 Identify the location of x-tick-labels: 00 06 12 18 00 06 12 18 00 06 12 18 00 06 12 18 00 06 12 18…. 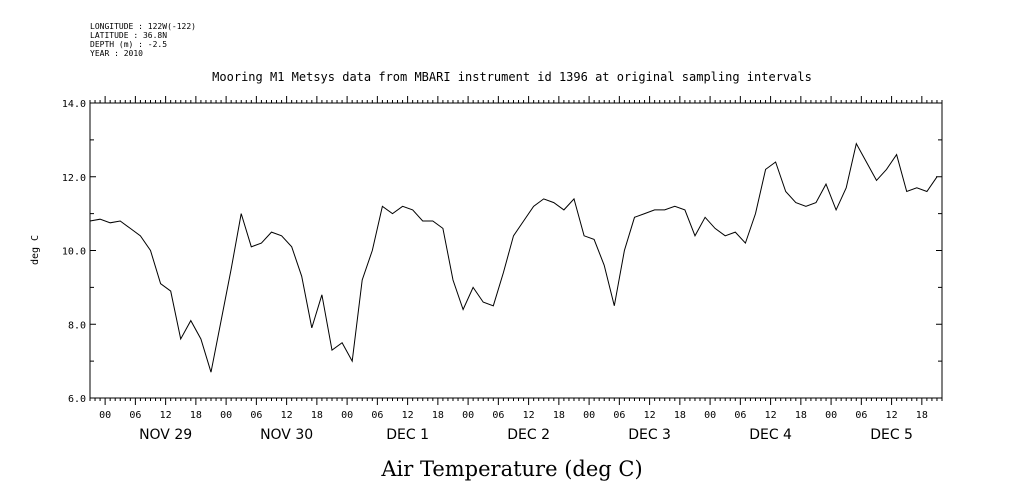
(513, 426).